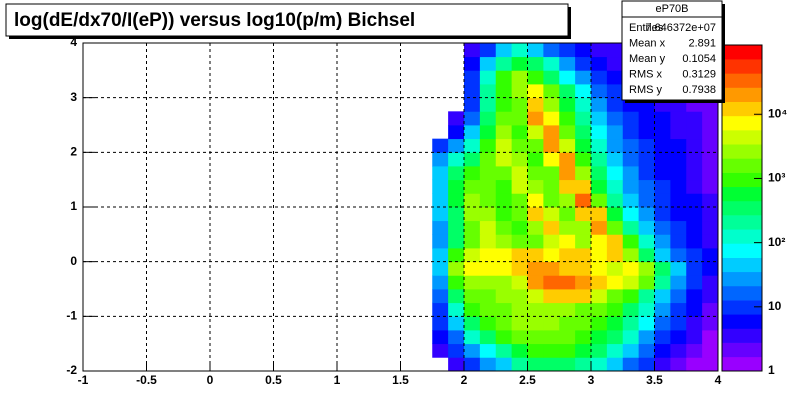  Describe the element at coordinates (287, 20) in the screenshot. I see `title-box` at that location.